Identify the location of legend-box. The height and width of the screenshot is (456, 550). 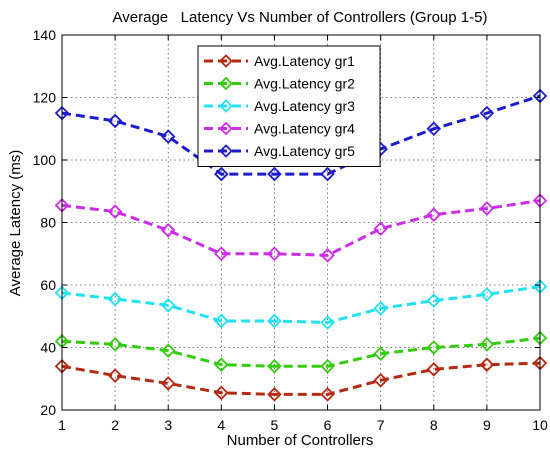
(289, 106).